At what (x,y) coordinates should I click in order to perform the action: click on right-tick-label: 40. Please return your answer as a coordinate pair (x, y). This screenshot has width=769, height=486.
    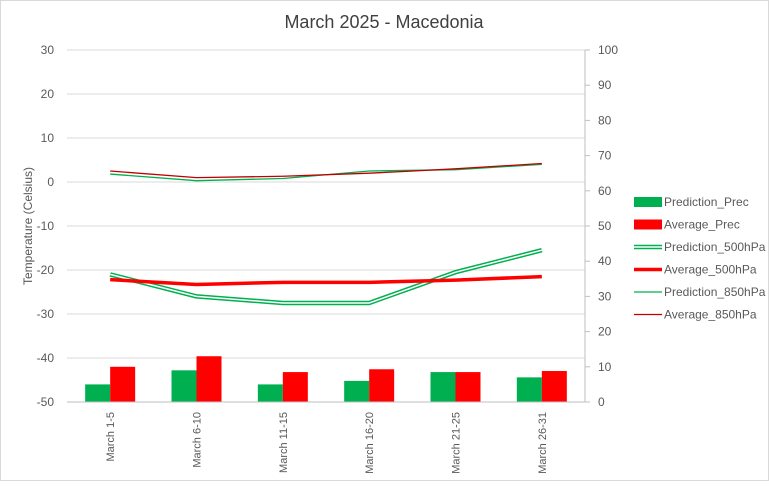
    Looking at the image, I should click on (605, 261).